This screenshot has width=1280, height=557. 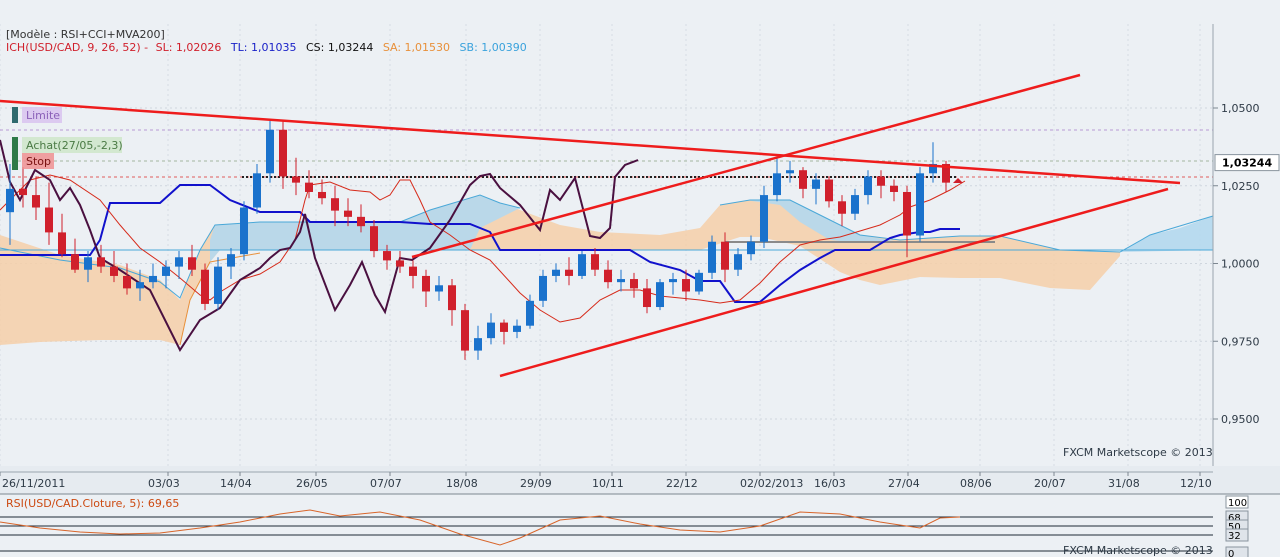 What do you see at coordinates (640, 480) in the screenshot?
I see `time-axis` at bounding box center [640, 480].